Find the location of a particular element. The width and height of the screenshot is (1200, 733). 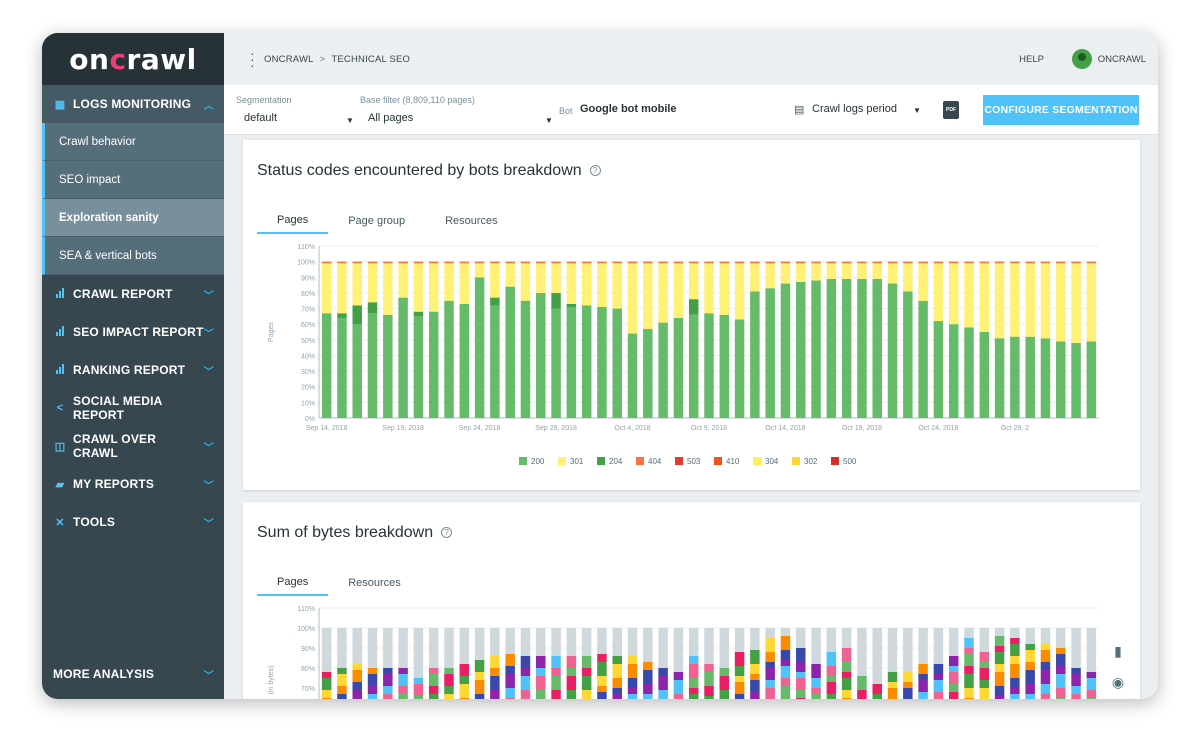

nav-my-reports: ▰ MY REPORTS ﹀ is located at coordinates (133, 484).